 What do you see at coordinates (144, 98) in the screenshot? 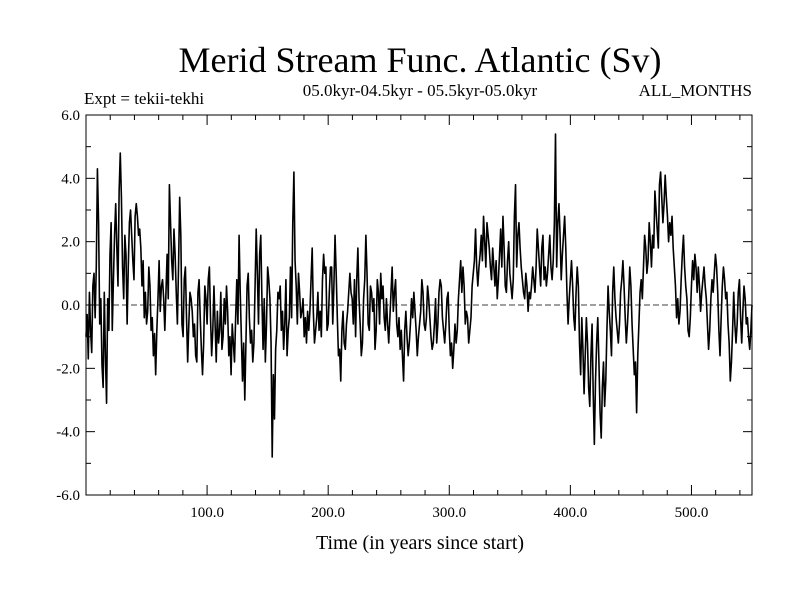
I see `subtitle-left: Expt = tekii-tekhi` at bounding box center [144, 98].